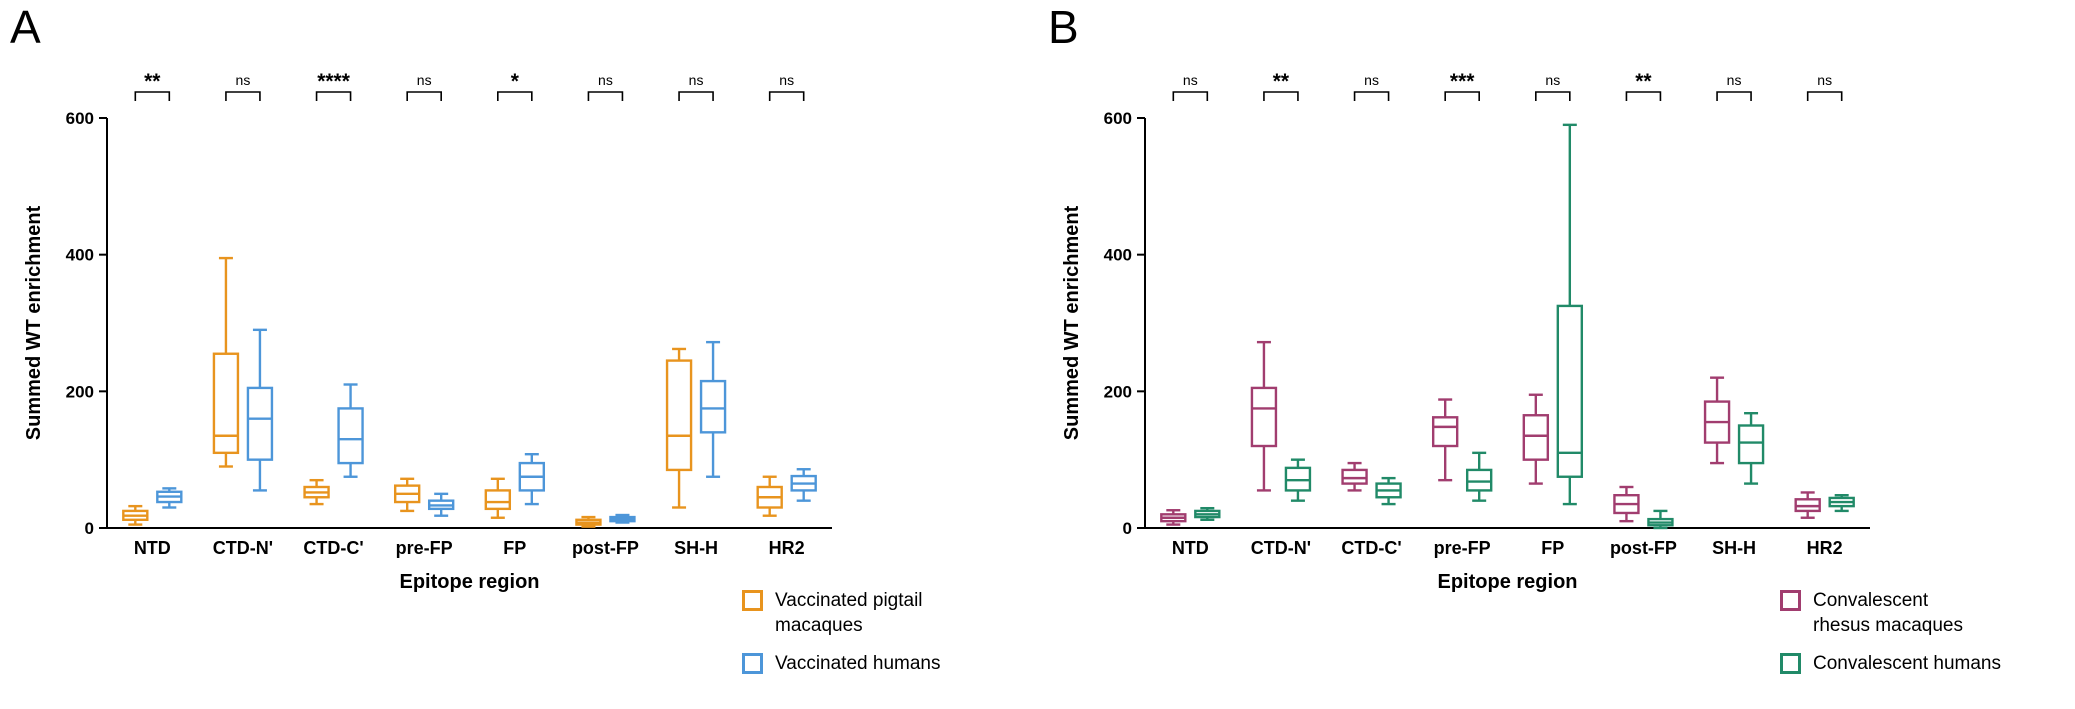 The image size is (2075, 709). What do you see at coordinates (1063, 27) in the screenshot?
I see `panel-b-label: B` at bounding box center [1063, 27].